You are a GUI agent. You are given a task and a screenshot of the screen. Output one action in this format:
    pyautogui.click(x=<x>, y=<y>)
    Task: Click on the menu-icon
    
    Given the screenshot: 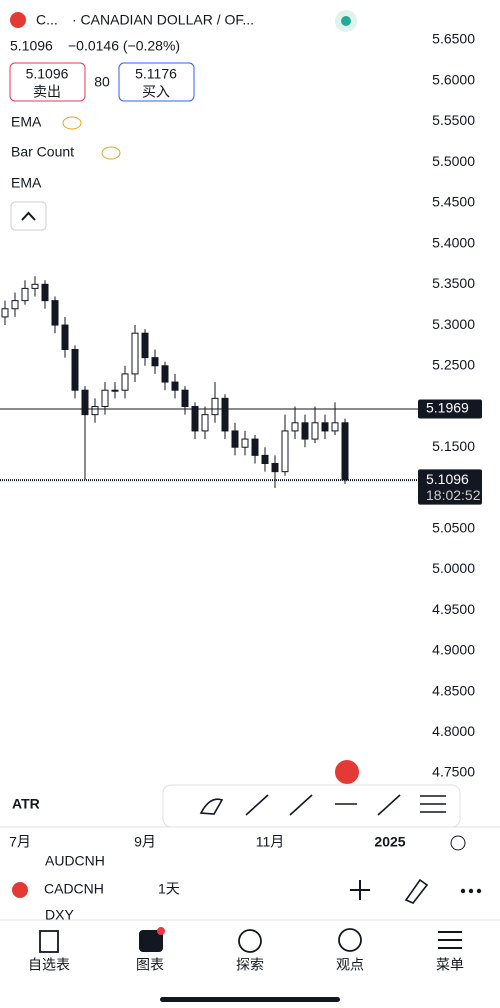 What is the action you would take?
    pyautogui.click(x=450, y=940)
    